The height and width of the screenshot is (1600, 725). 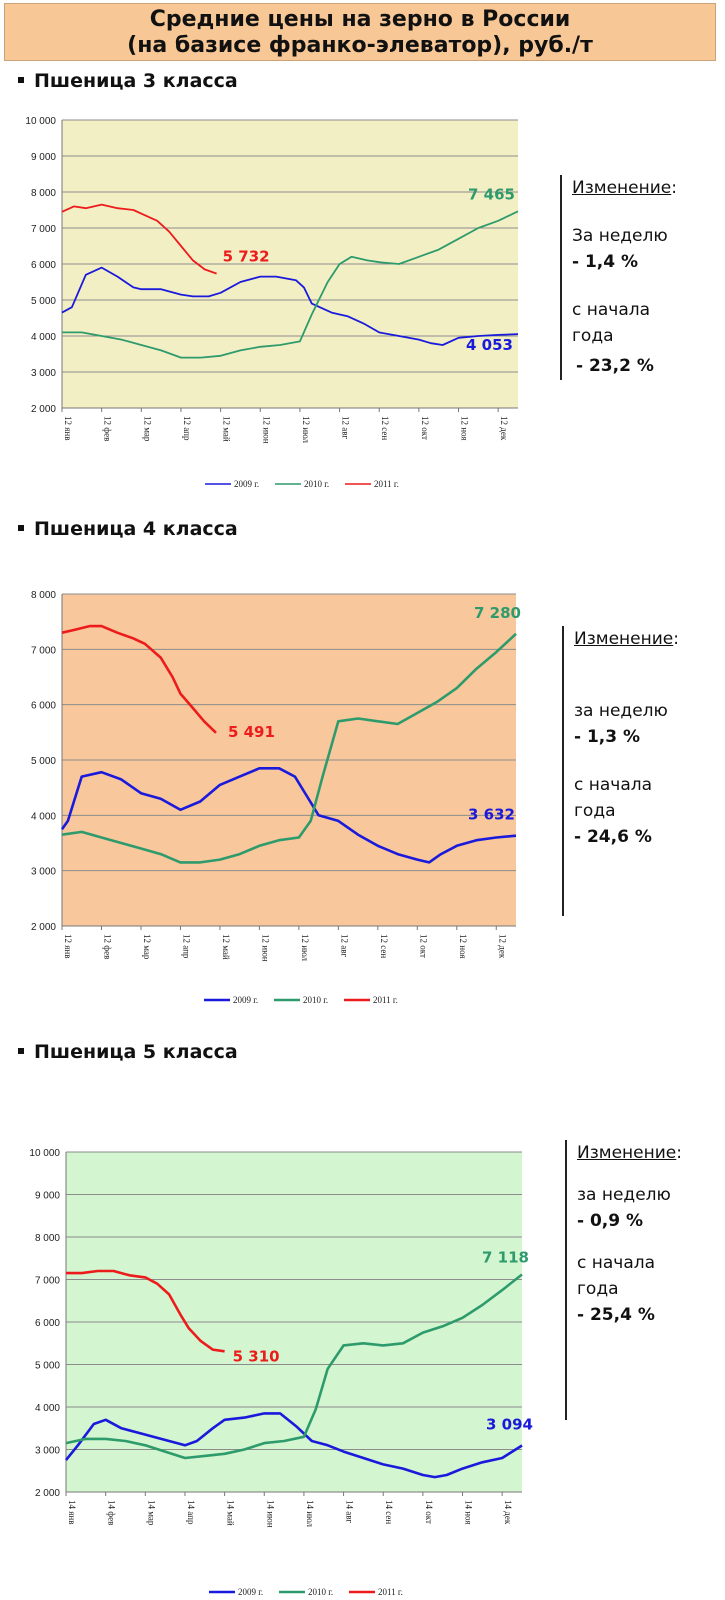 I want to click on x-tick-label: 14 июн, so click(x=270, y=1514).